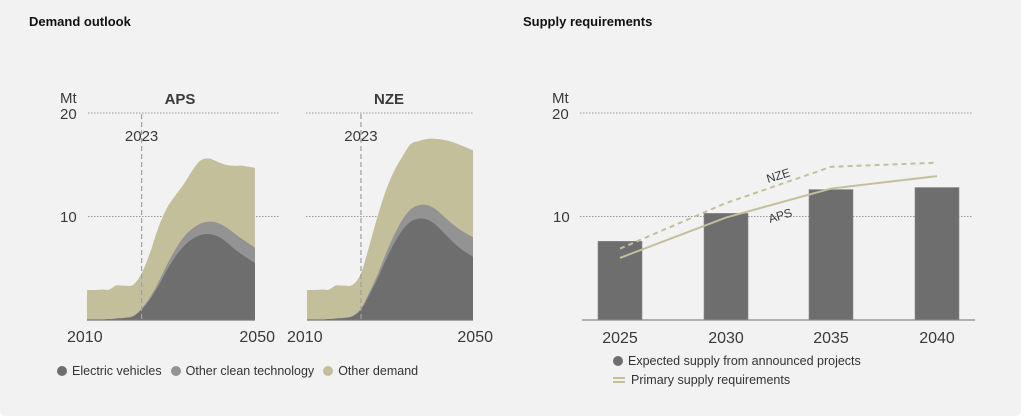  I want to click on nze-requirement-line, so click(778, 205).